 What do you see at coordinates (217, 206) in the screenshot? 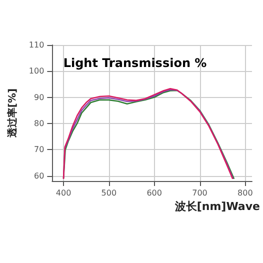
I see `x-axis-title: 波长[nm]Wave` at bounding box center [217, 206].